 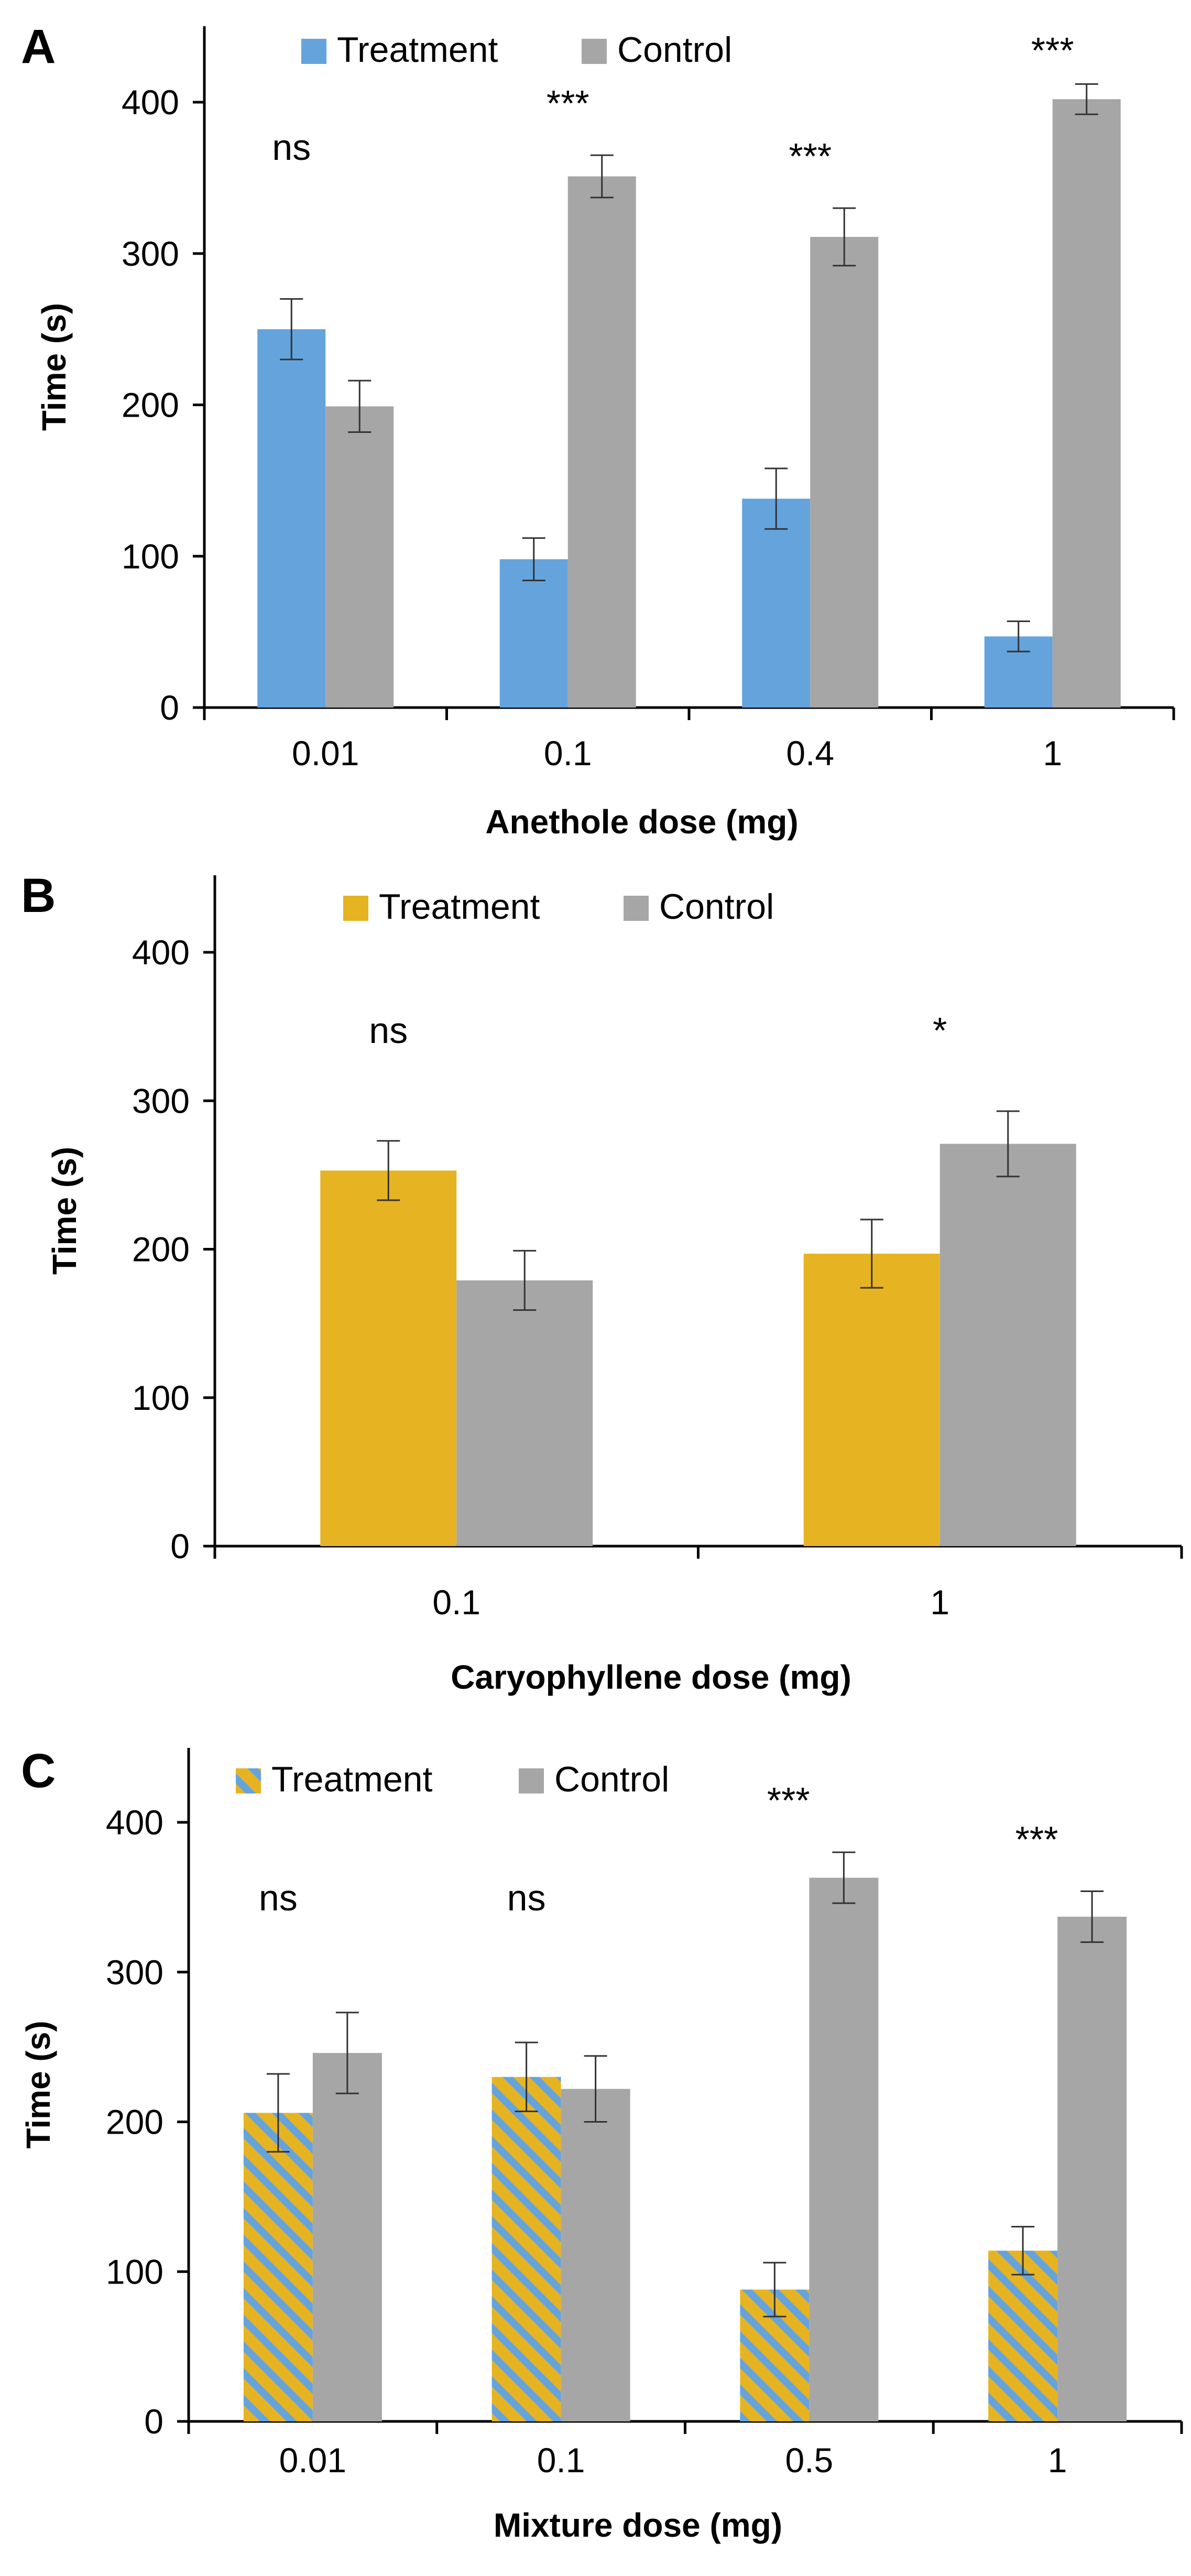 What do you see at coordinates (641, 822) in the screenshot?
I see `x-axis-title: Anethole dose (mg)` at bounding box center [641, 822].